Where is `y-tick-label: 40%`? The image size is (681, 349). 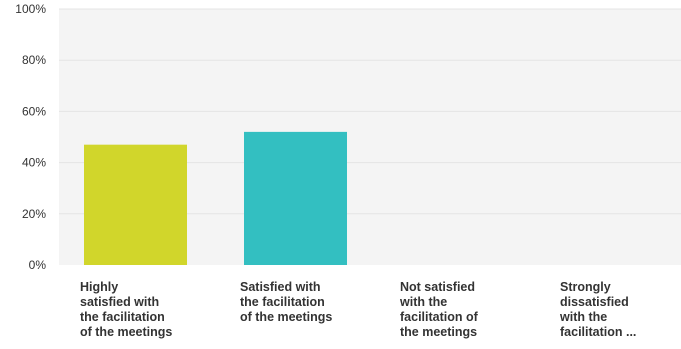 y-tick-label: 40% is located at coordinates (34, 163).